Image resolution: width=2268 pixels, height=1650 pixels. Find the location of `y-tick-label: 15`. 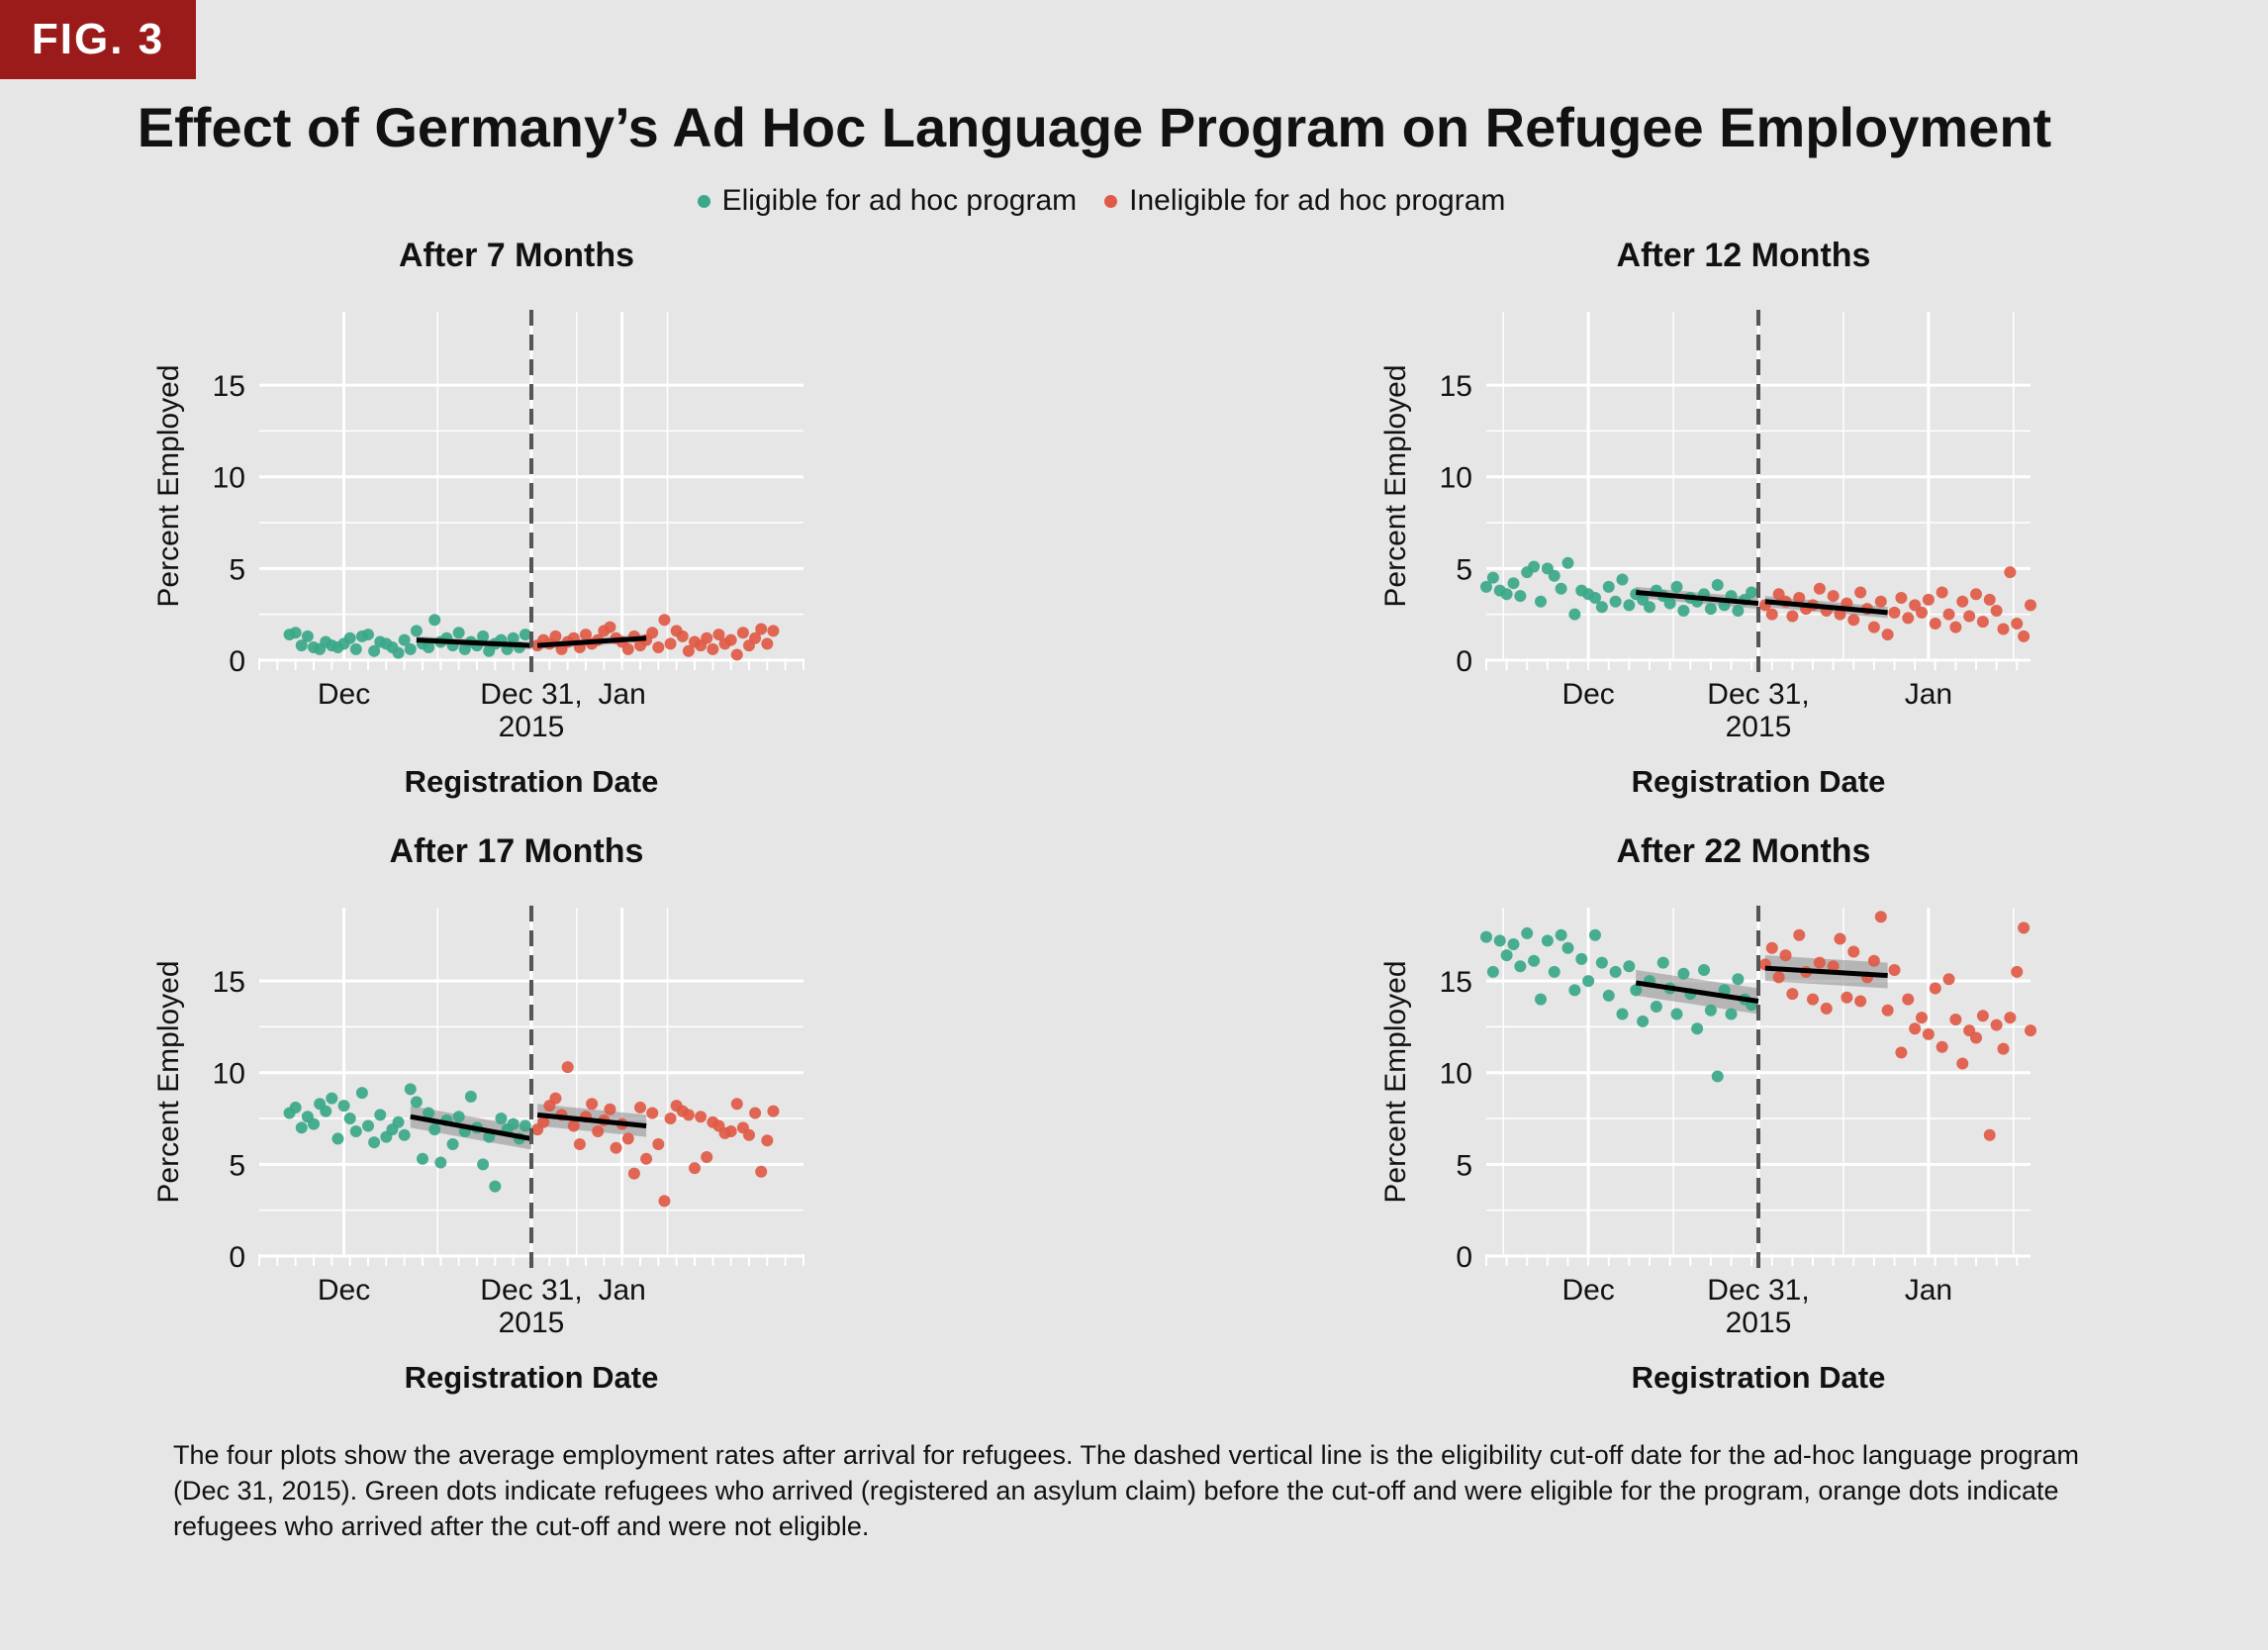

y-tick-label: 15 is located at coordinates (1456, 386).